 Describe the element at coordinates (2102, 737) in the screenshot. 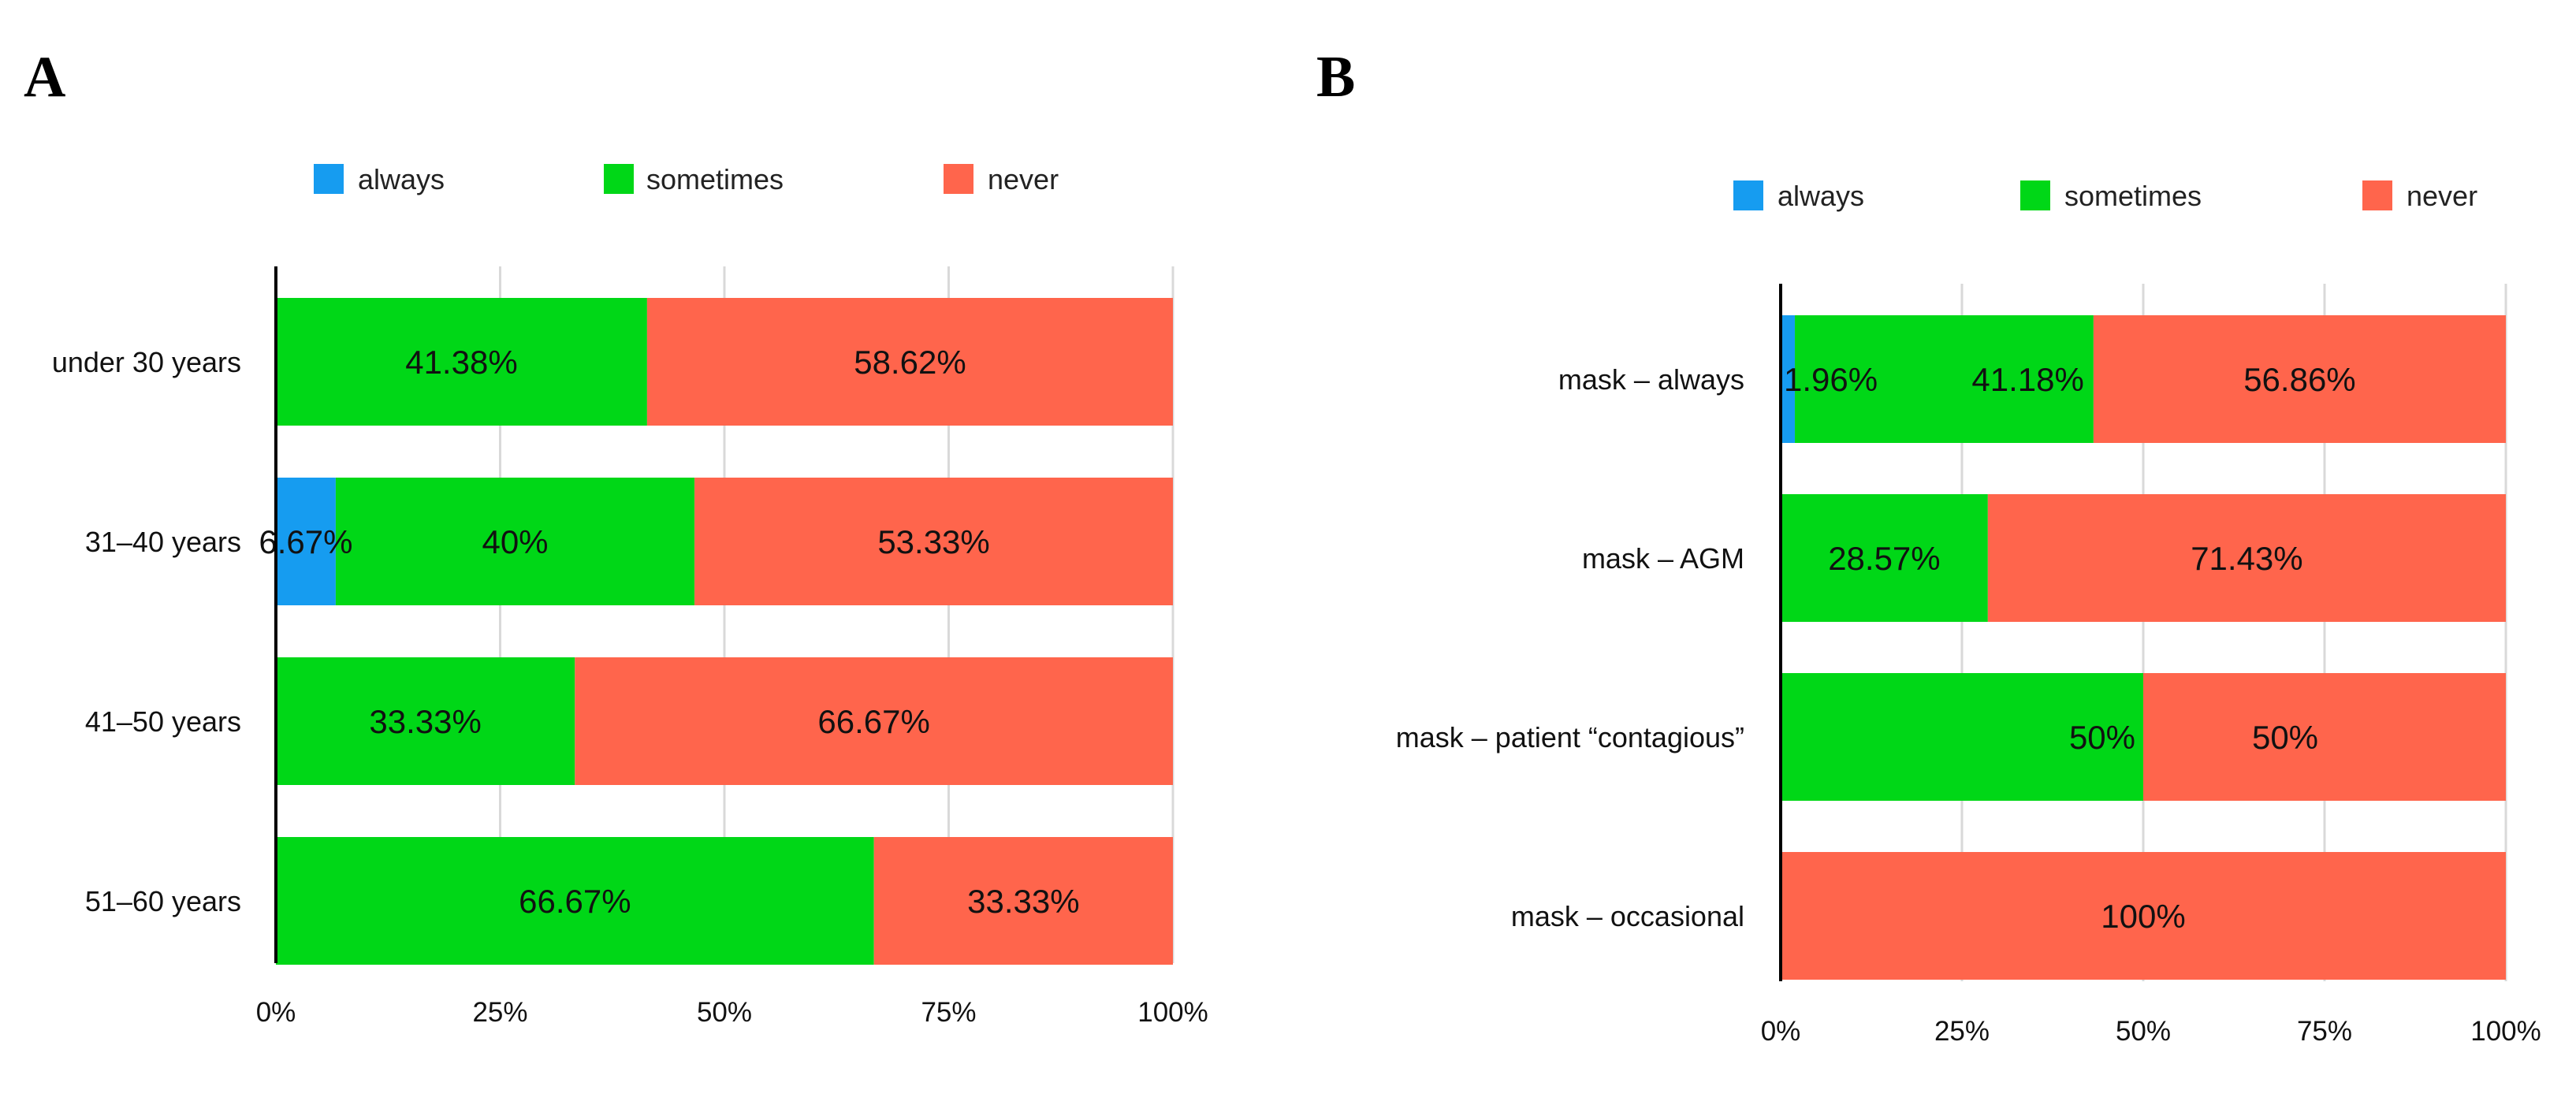

I see `data-label-sometimes: 50%` at that location.